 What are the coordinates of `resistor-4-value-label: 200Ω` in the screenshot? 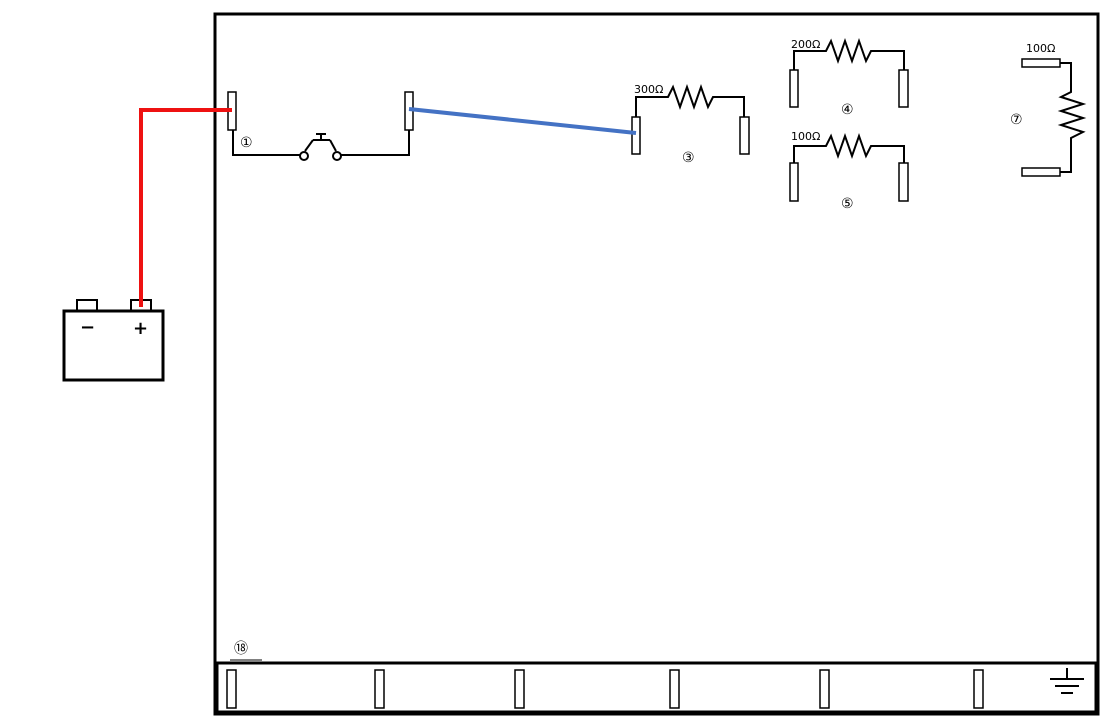 It's located at (805, 44).